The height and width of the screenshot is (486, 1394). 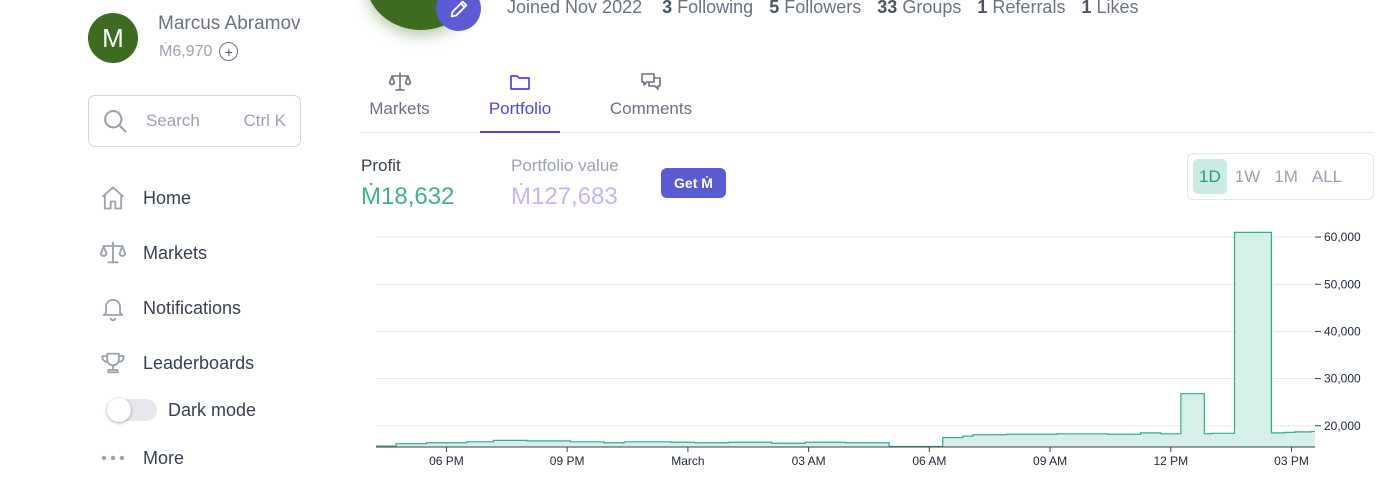 I want to click on nav-item-leaderboards: Leaderboards, so click(x=176, y=363).